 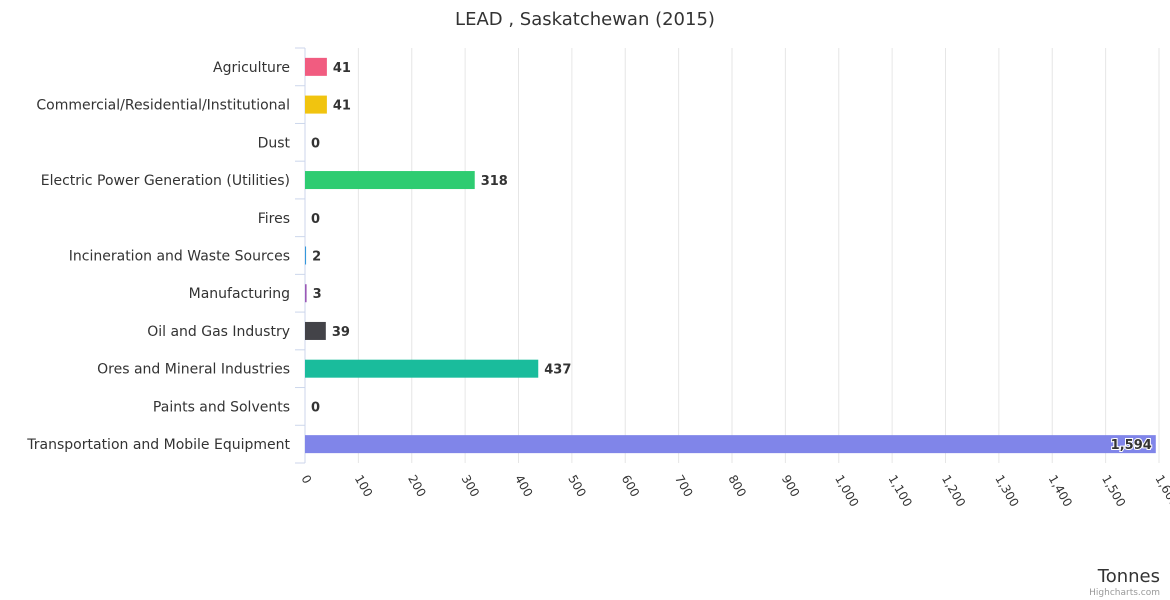 I want to click on category-label: Electric Power Generation (Utilities), so click(x=165, y=181).